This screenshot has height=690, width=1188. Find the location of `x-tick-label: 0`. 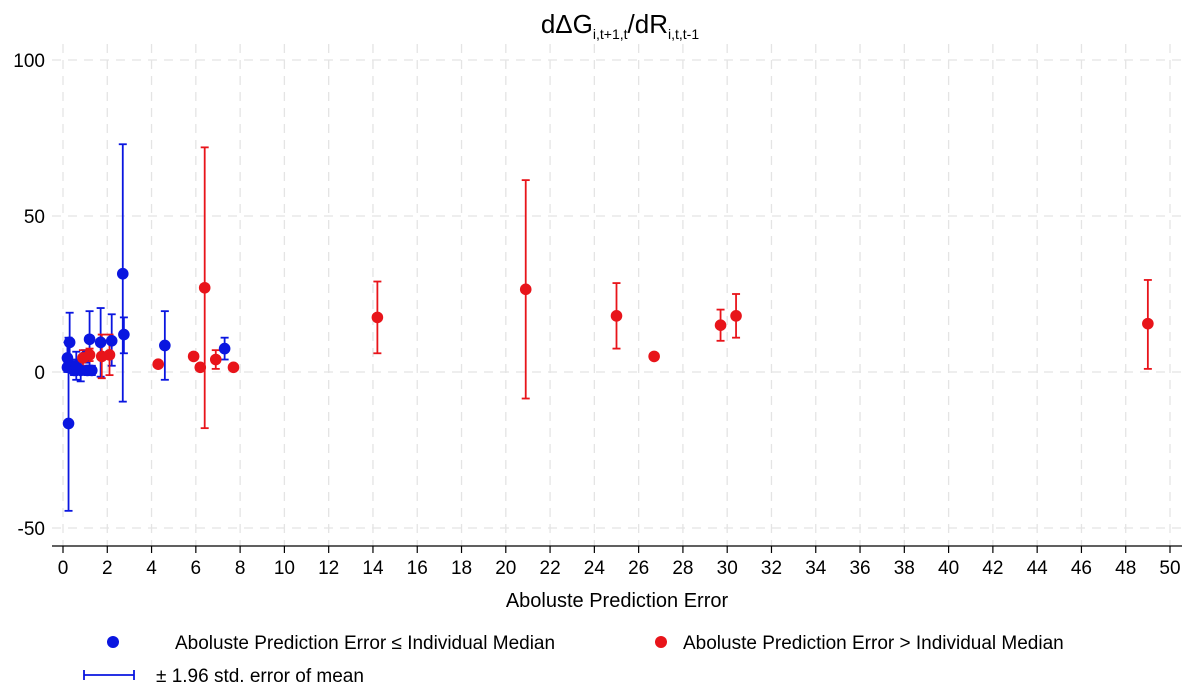

x-tick-label: 0 is located at coordinates (63, 568).